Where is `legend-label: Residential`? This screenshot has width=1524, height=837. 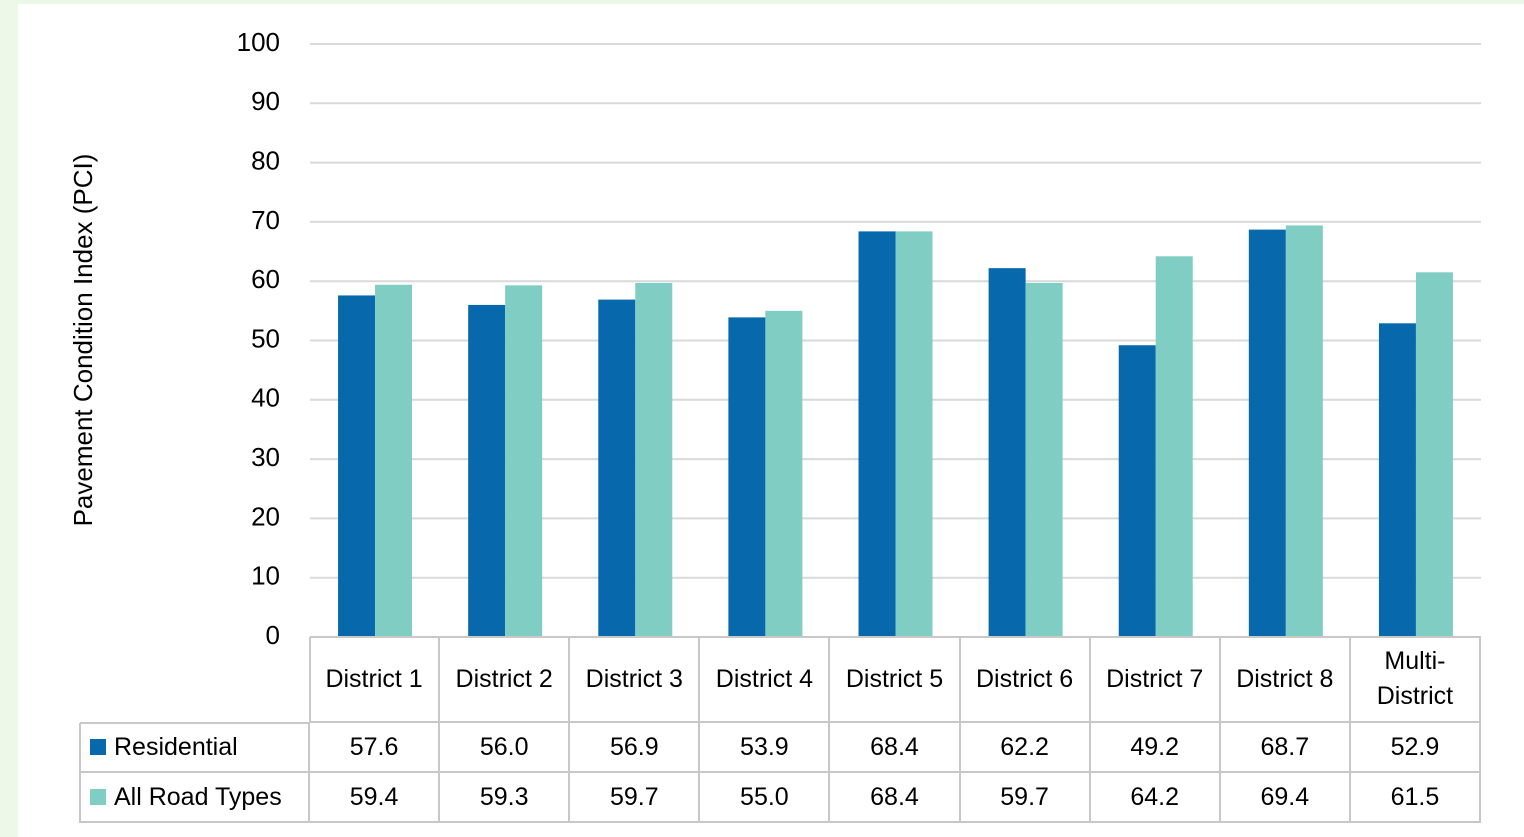 legend-label: Residential is located at coordinates (176, 746).